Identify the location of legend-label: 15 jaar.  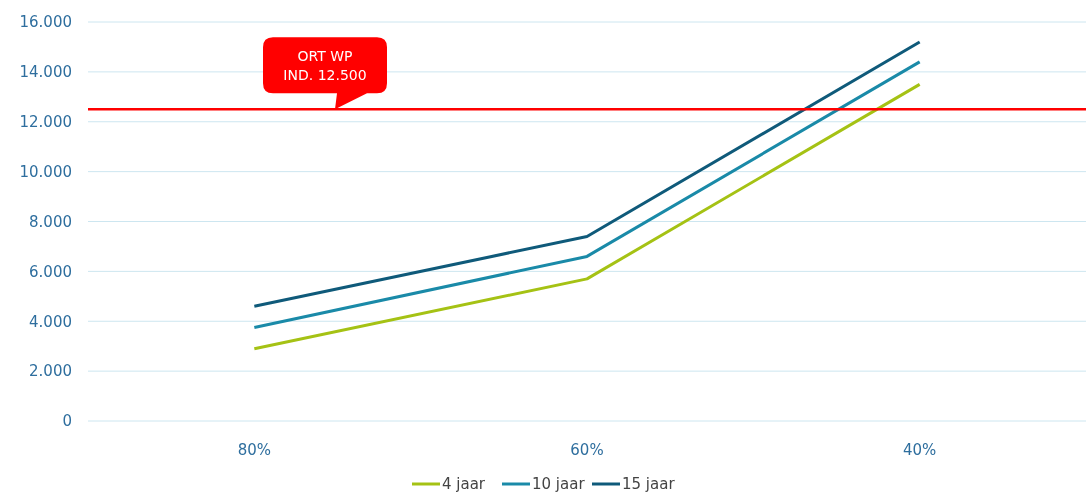
(649, 484).